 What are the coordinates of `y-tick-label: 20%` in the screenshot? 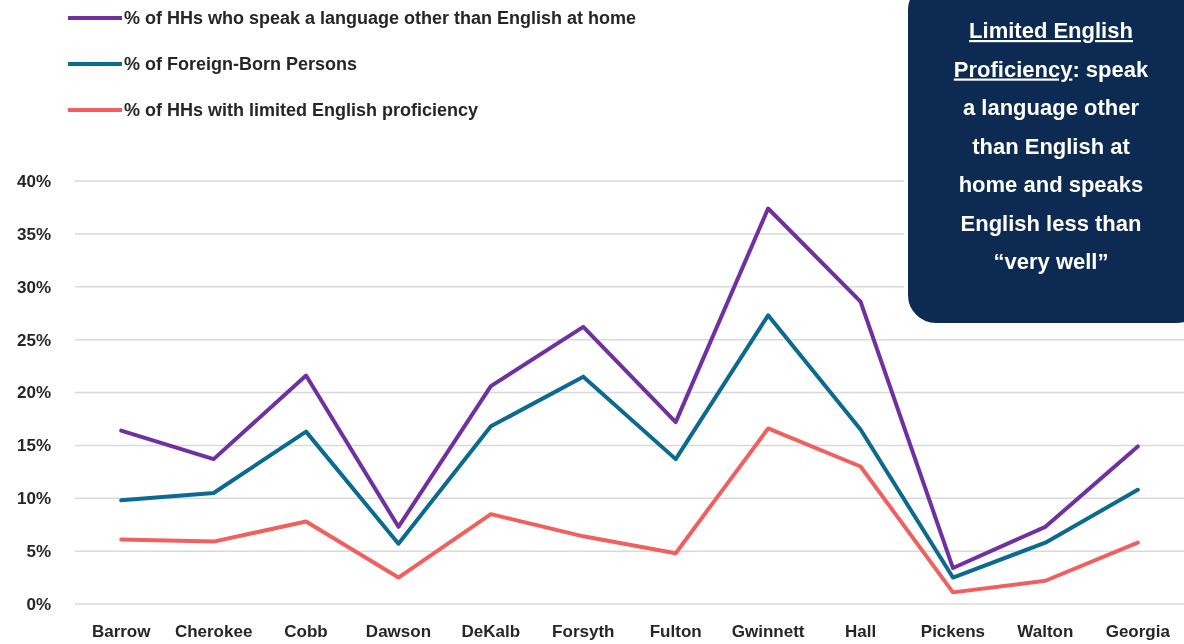 It's located at (33, 393).